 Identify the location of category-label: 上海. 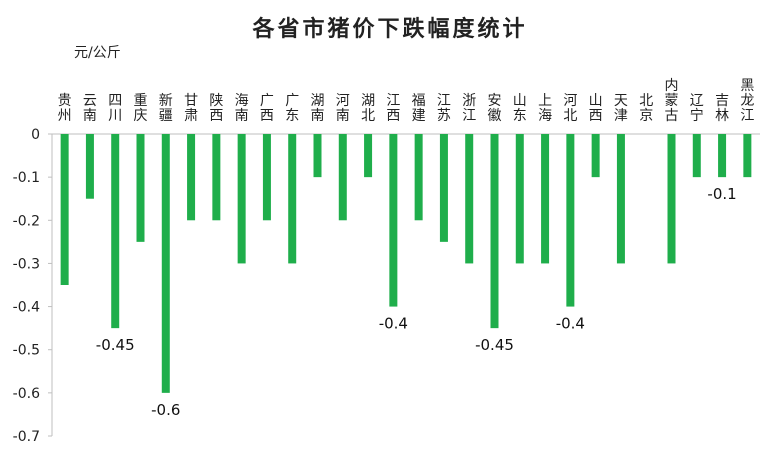
(545, 108).